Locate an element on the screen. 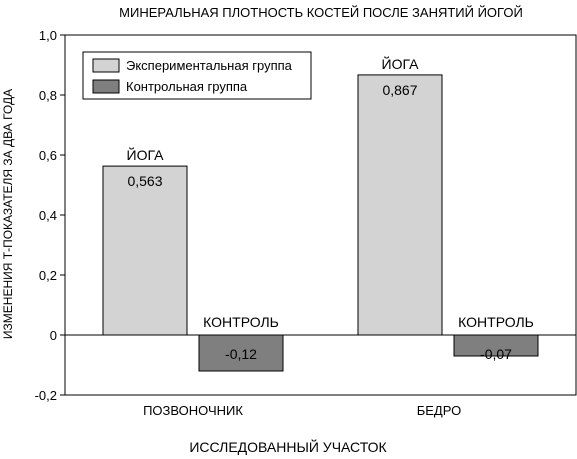 The image size is (577, 459). y-axis: 1,0 0,8 0,6 0,4 0,2 0 -0,2 is located at coordinates (50, 215).